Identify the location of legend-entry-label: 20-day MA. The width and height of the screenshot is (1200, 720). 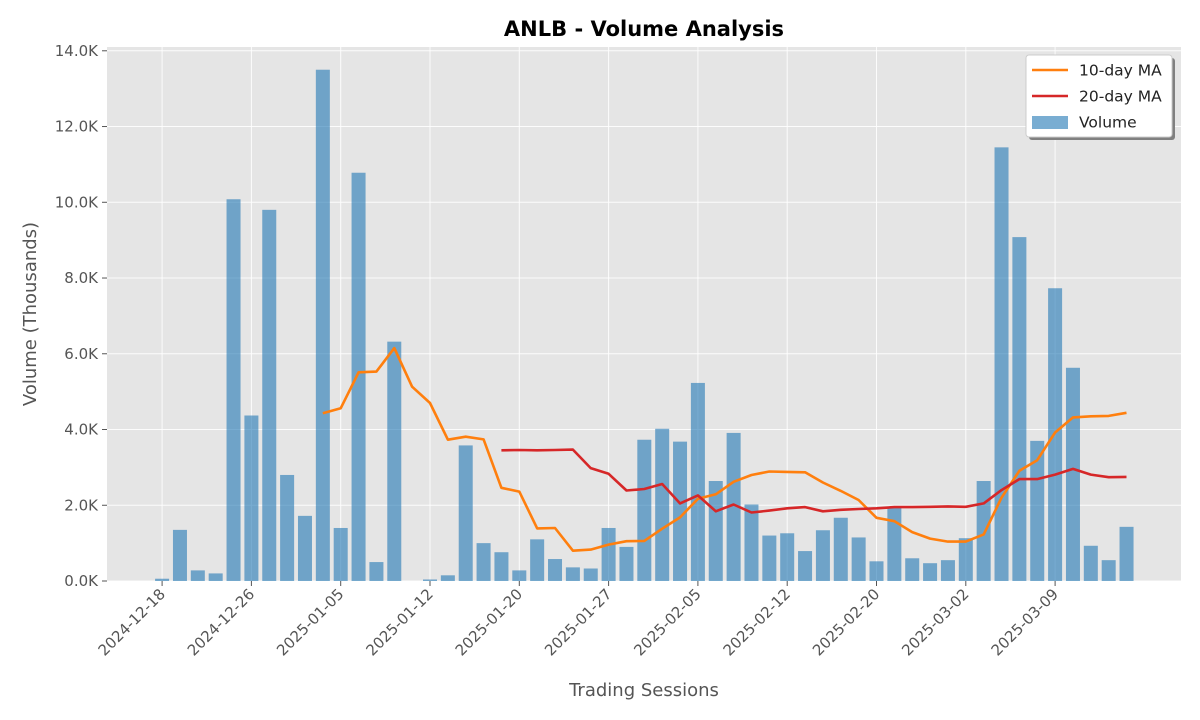
(1120, 97).